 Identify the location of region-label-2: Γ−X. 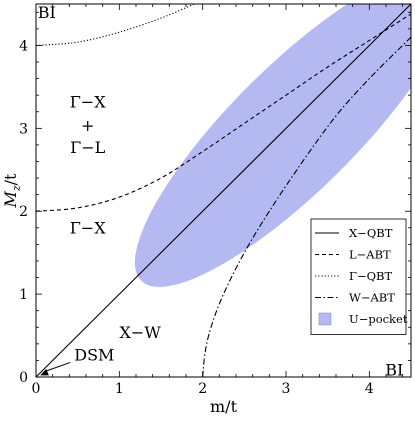
(88, 102).